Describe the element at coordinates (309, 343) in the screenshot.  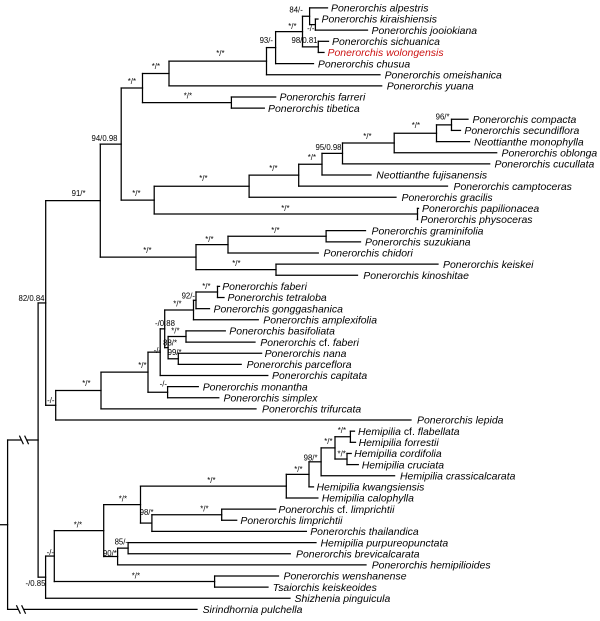
I see `taxon-label-ponerorchis-cf-faberi: Ponerorchis cf. faberi` at that location.